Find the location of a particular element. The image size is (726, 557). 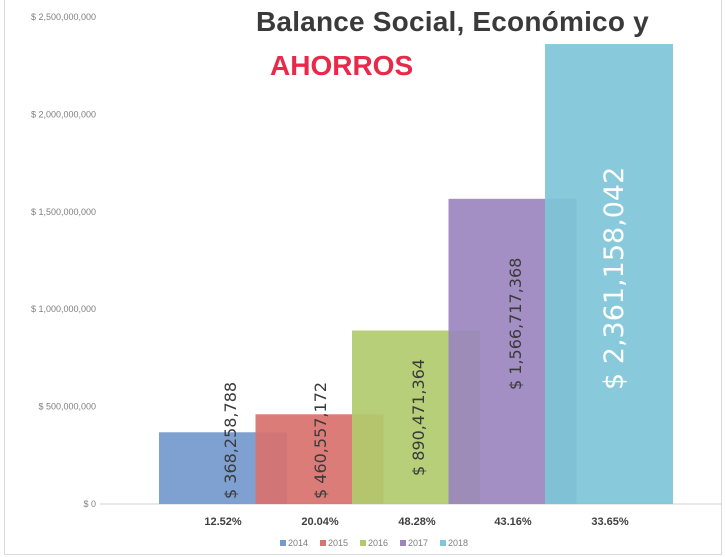

y-tick-label: $ 1,500,000,000 is located at coordinates (63, 212).